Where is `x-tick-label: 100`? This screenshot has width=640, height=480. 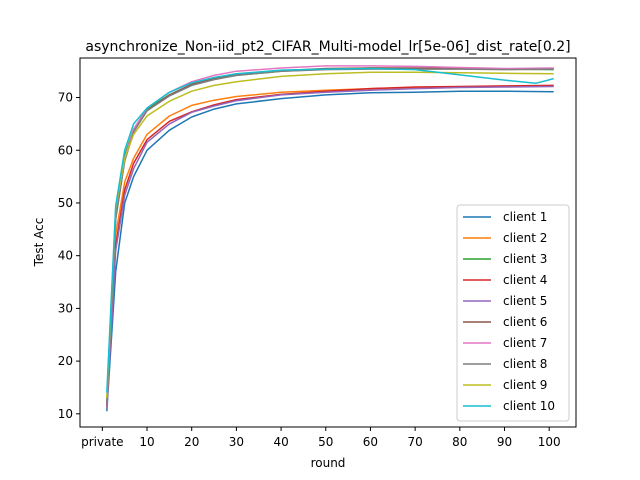 x-tick-label: 100 is located at coordinates (549, 442).